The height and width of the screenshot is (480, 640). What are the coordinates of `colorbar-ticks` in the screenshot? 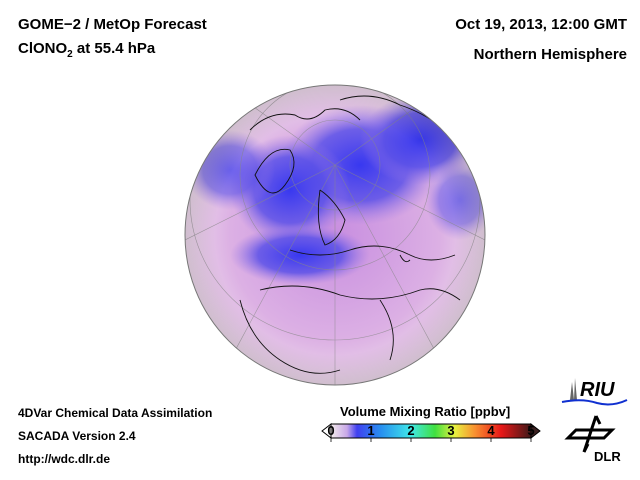 It's located at (431, 440).